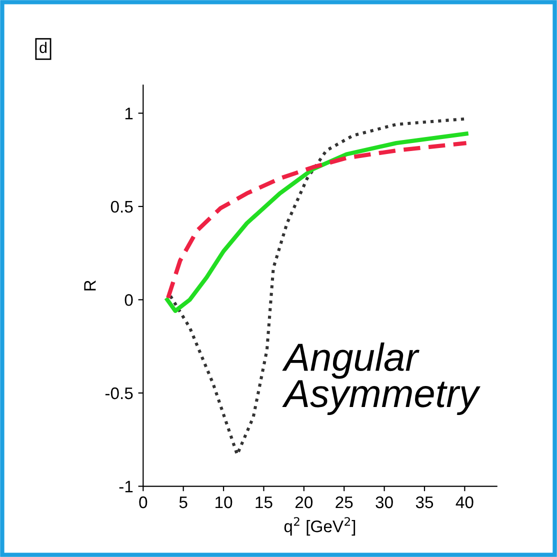  I want to click on x-tick-label: 0, so click(143, 502).